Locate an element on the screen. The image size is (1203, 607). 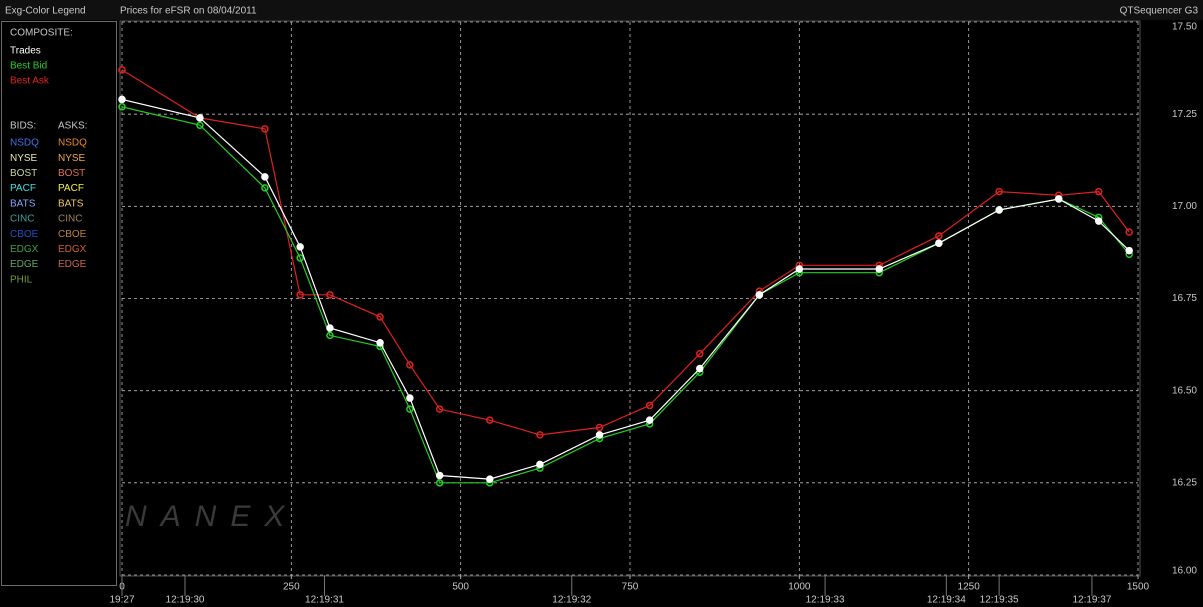
legend-entry: Best Ask is located at coordinates (30, 81).